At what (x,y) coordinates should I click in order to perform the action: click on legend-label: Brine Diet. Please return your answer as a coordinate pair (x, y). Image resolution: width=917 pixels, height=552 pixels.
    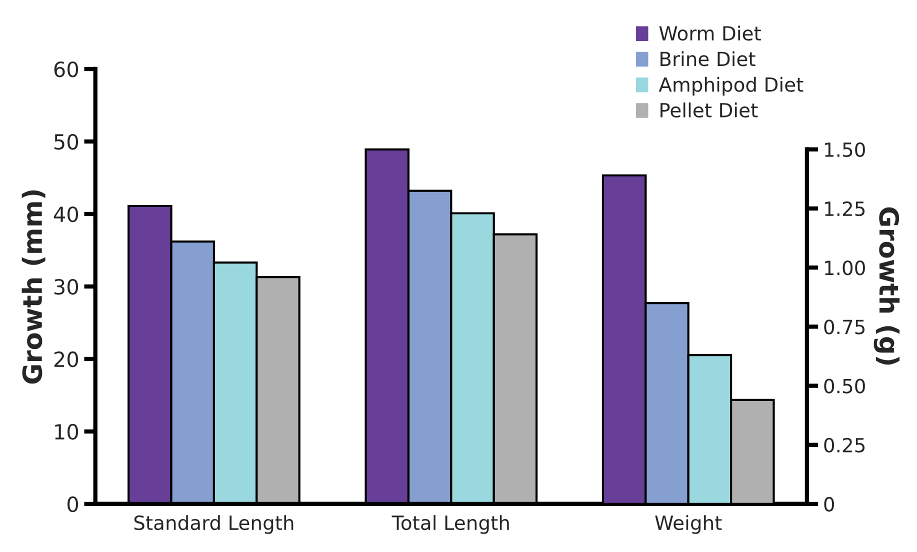
    Looking at the image, I should click on (708, 58).